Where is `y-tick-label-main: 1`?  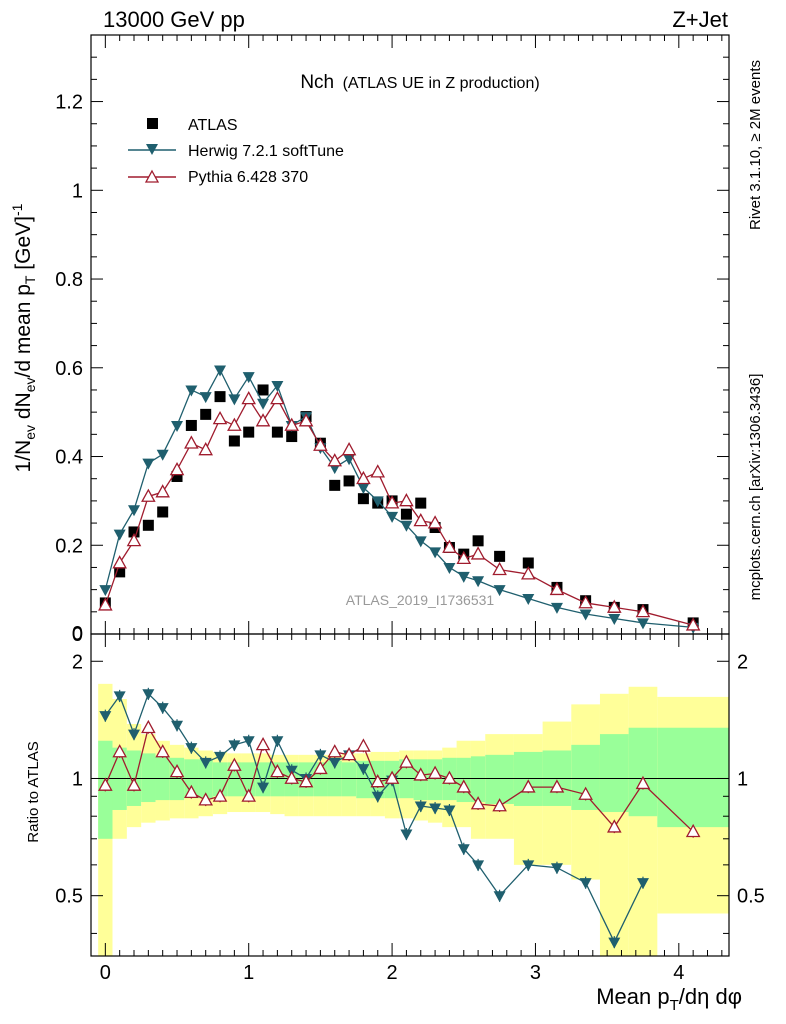 y-tick-label-main: 1 is located at coordinates (77, 191).